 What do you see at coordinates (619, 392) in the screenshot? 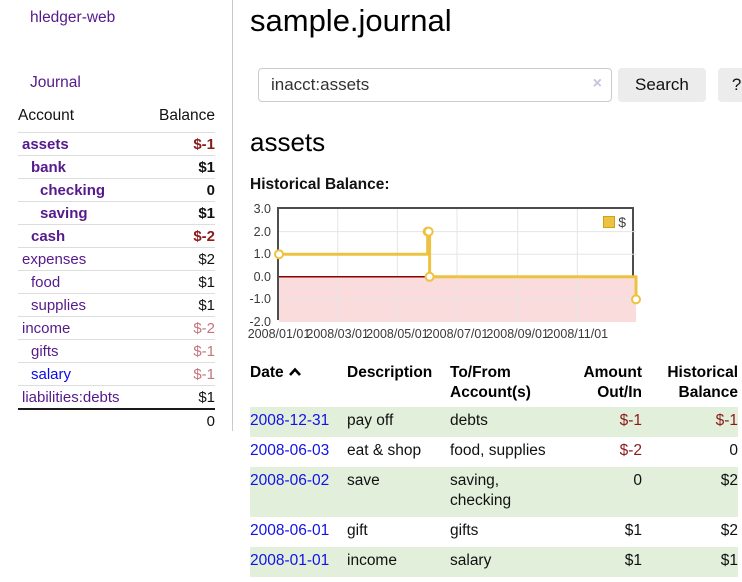
I see `register-header-amount-line2: Out/In` at bounding box center [619, 392].